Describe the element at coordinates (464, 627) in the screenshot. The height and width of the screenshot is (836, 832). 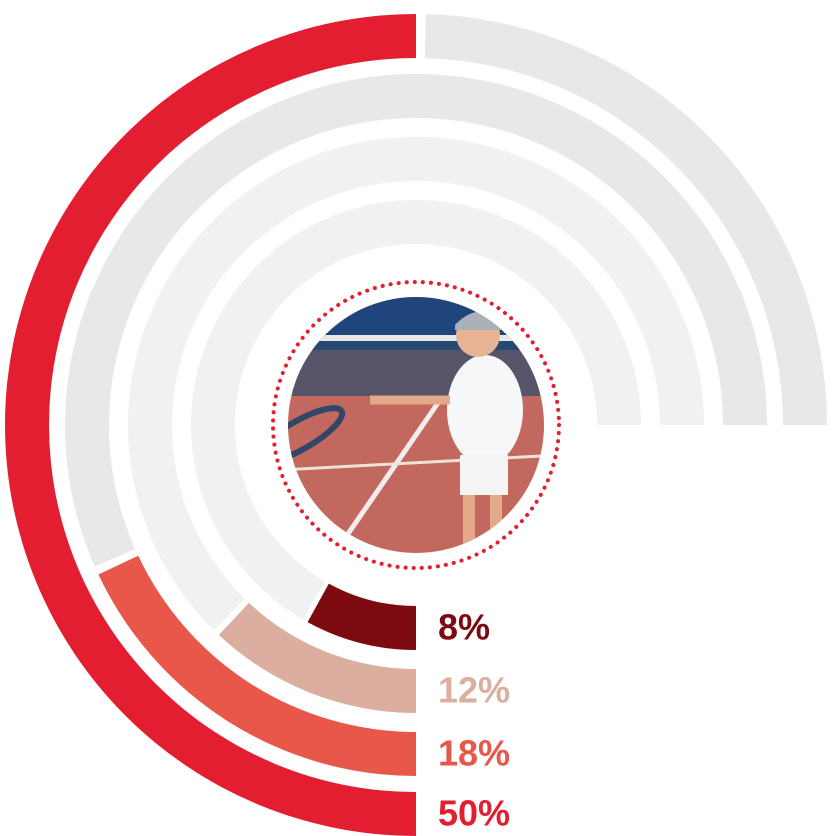
I see `value-label: 8%` at that location.